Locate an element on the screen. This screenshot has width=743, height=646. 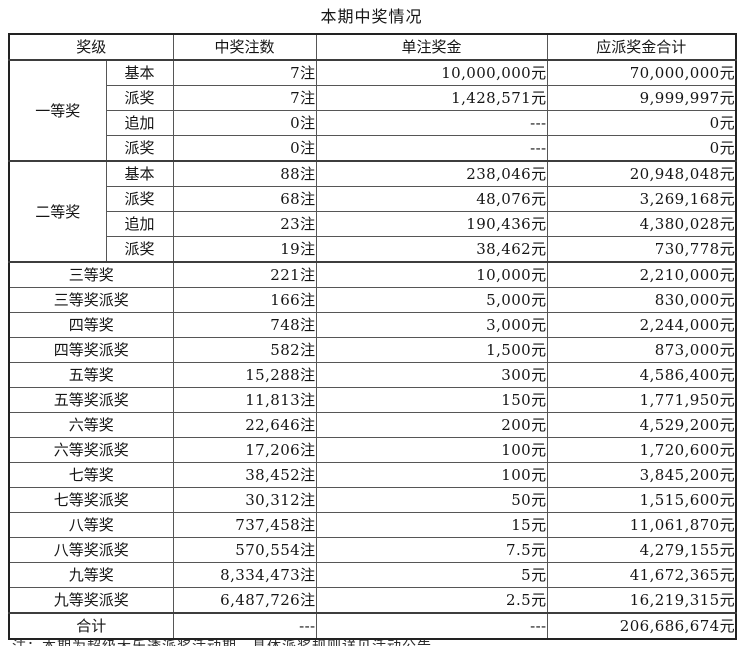
row-label: 八等奖派奖 is located at coordinates (91, 550).